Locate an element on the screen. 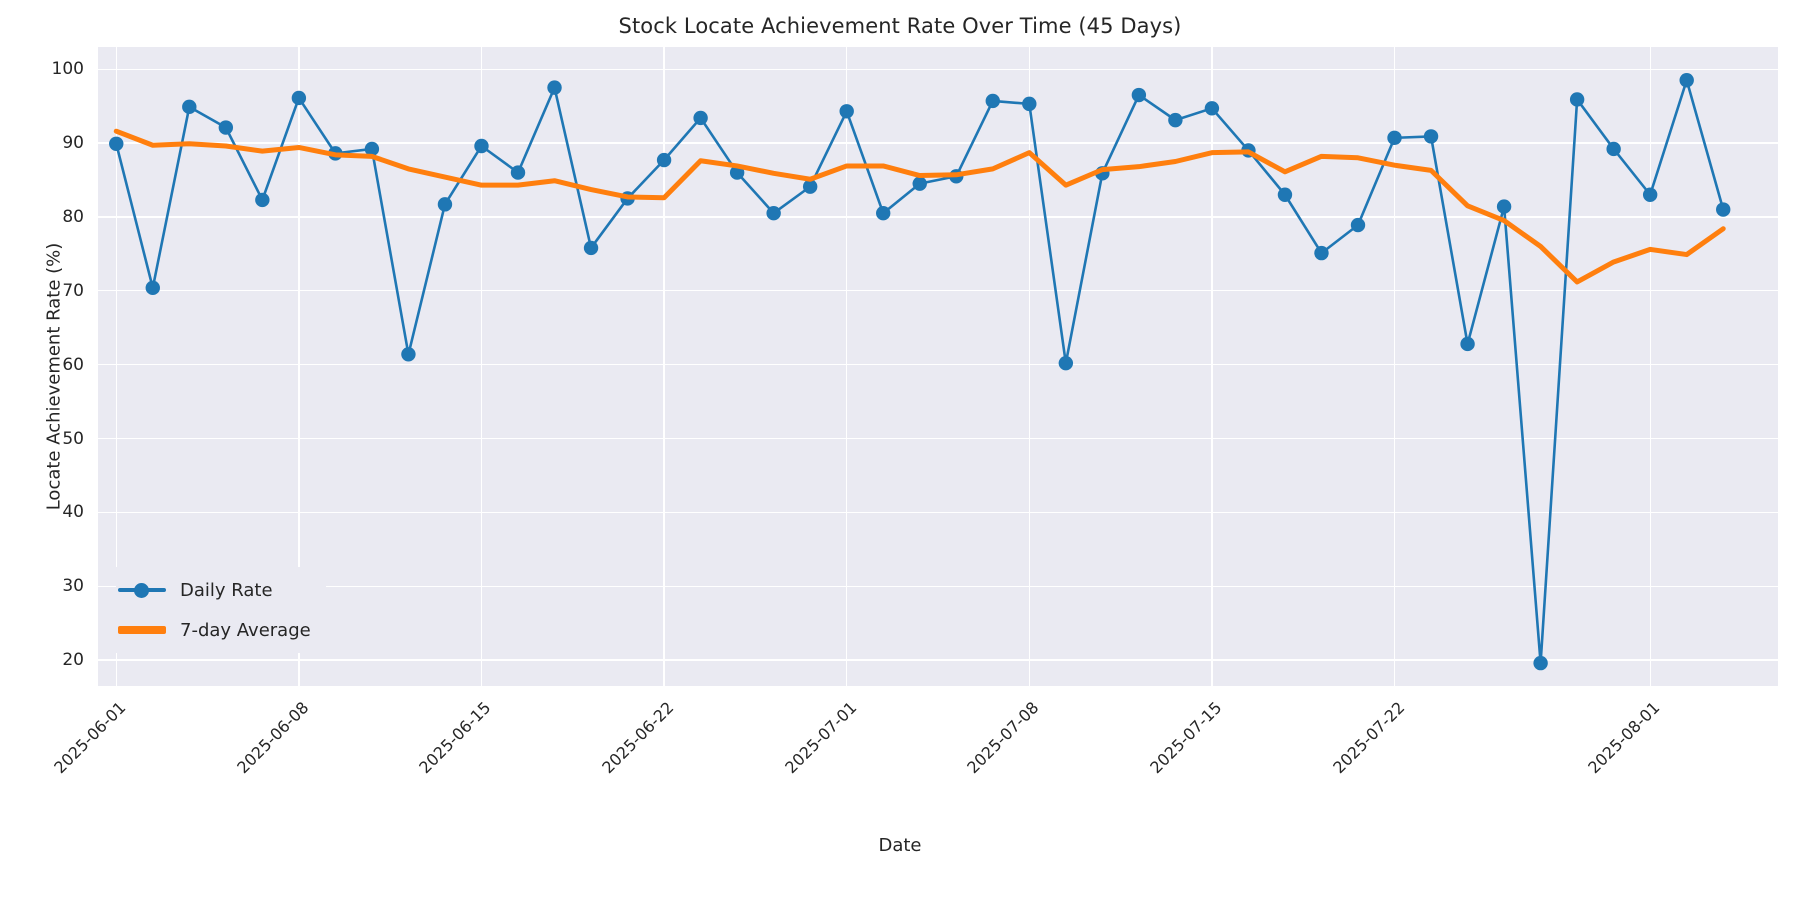 Image resolution: width=1800 pixels, height=900 pixels. y-tick-label: 20 is located at coordinates (73, 660).